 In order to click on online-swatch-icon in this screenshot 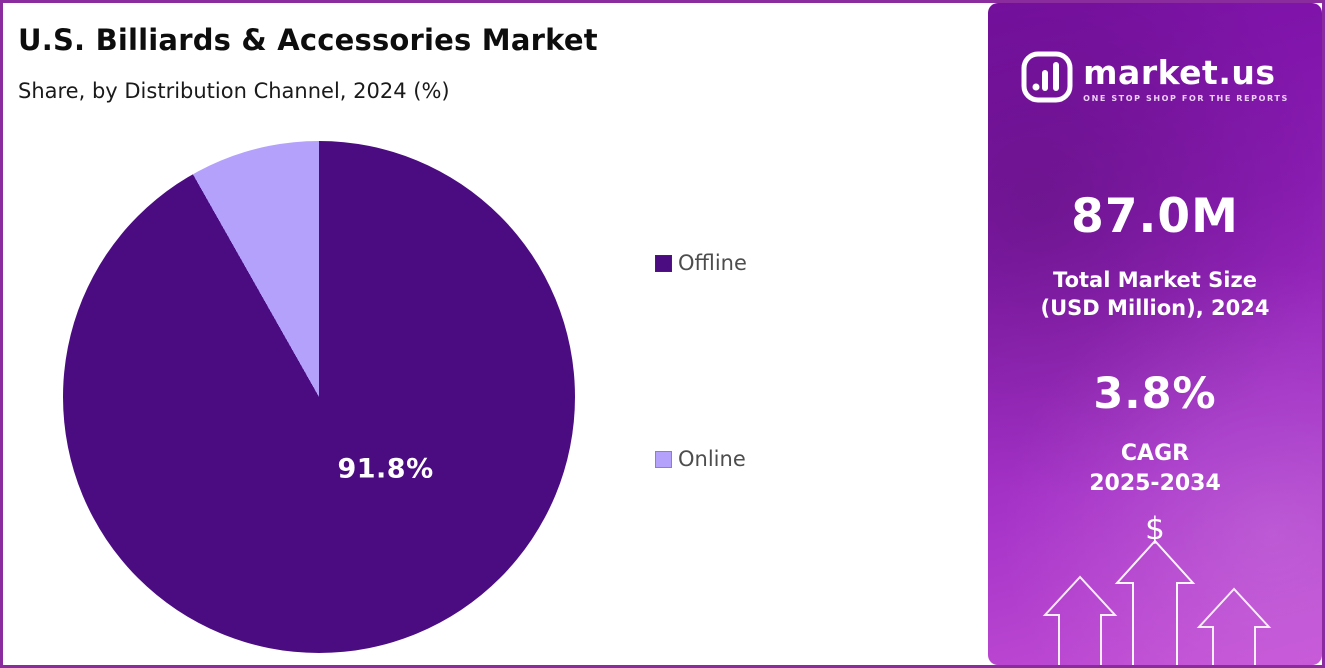, I will do `click(663, 459)`.